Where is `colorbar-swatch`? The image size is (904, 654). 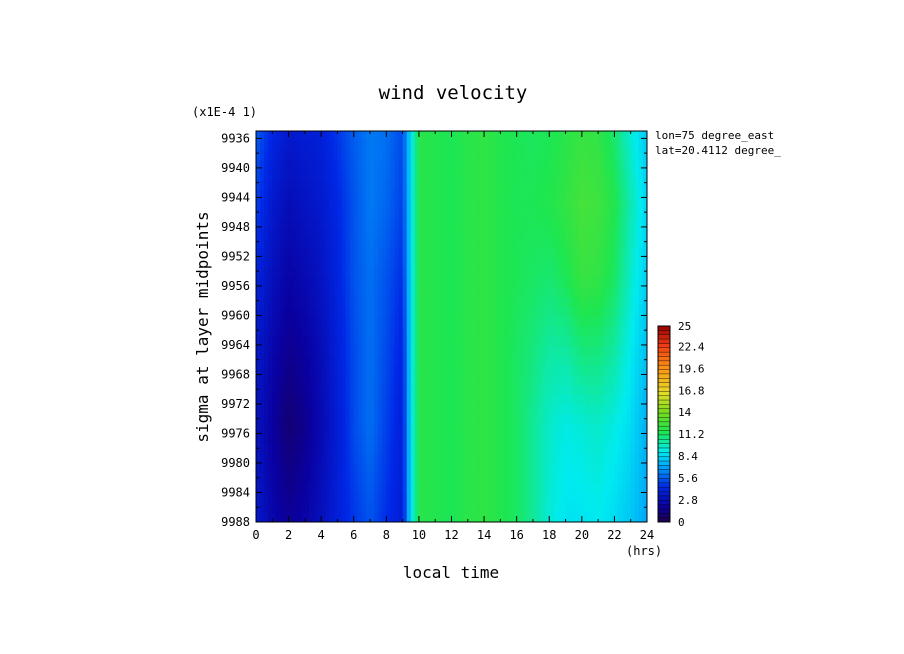
colorbar-swatch is located at coordinates (664, 350).